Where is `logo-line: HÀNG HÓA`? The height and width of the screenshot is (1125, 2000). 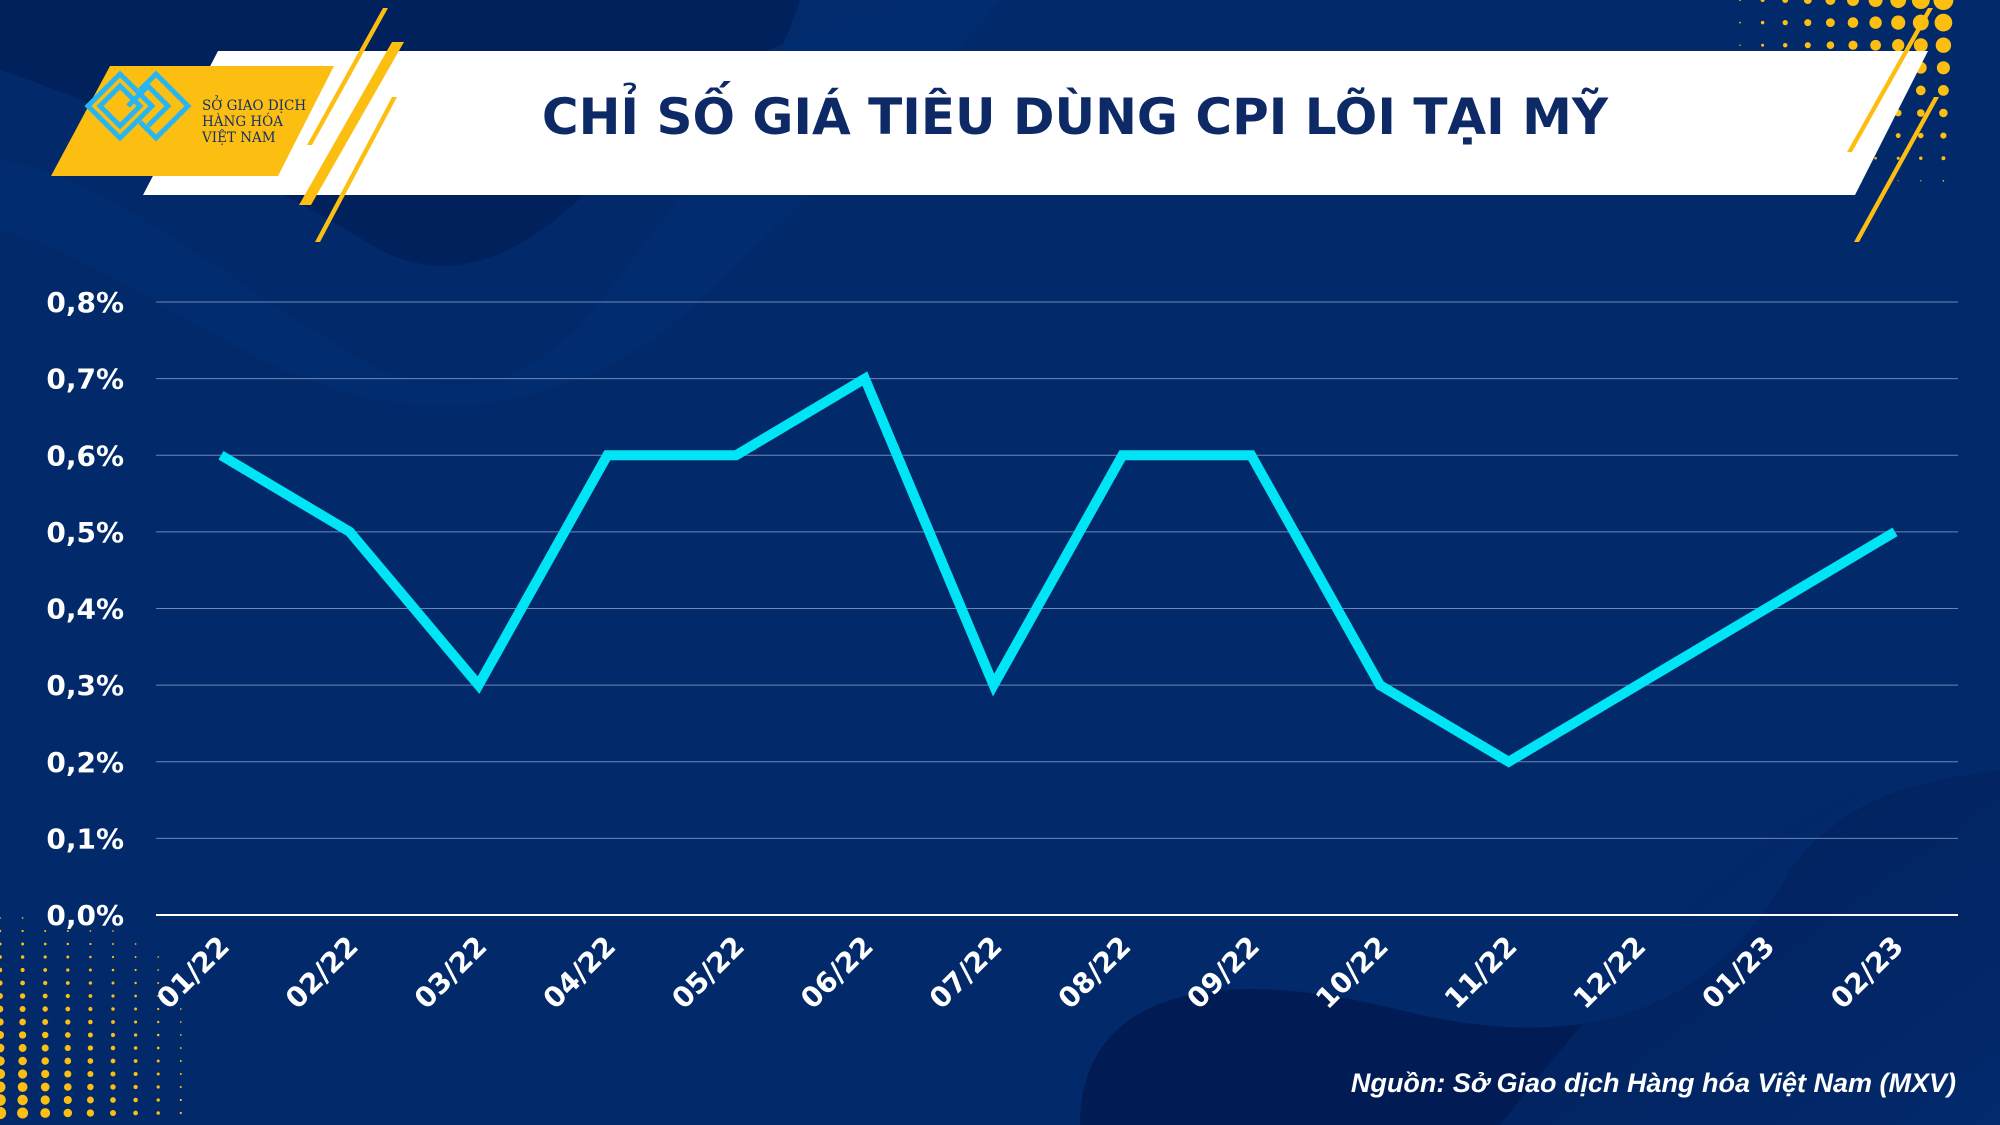
logo-line: HÀNG HÓA is located at coordinates (242, 122).